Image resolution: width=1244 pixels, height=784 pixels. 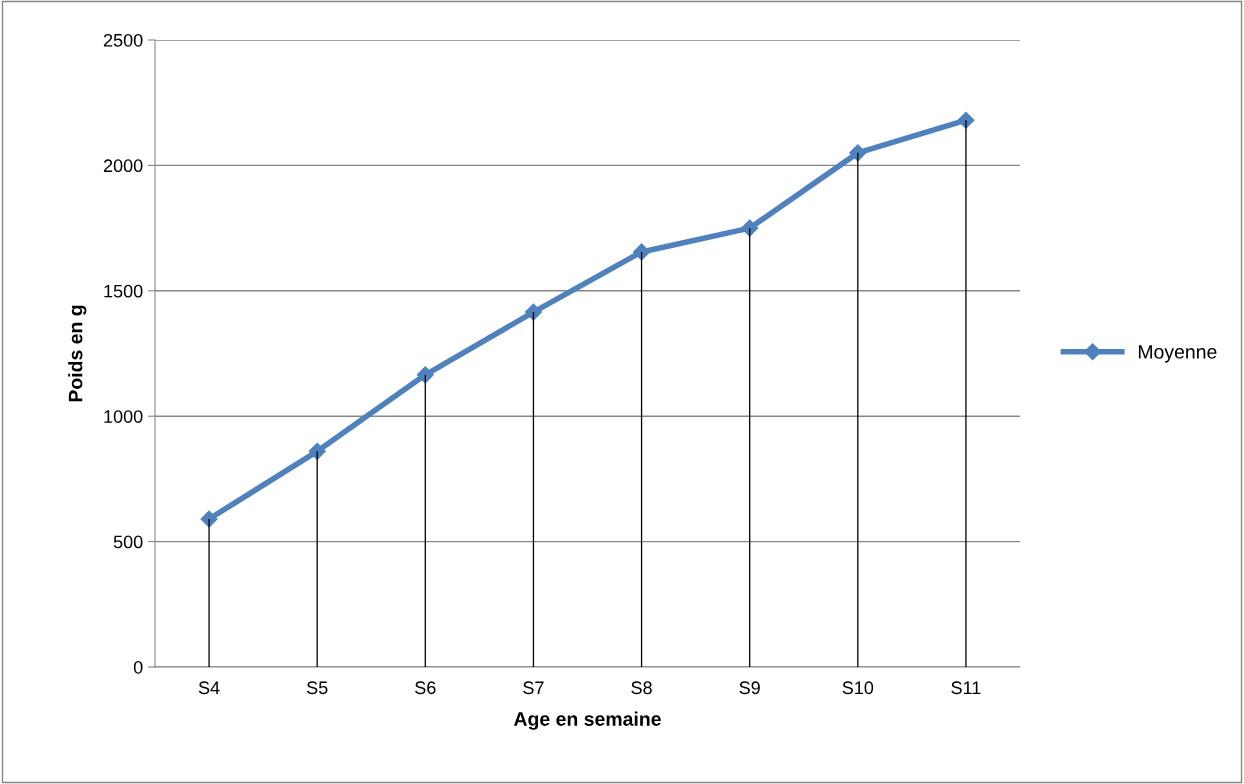 What do you see at coordinates (1177, 354) in the screenshot?
I see `legend-label: Moyenne` at bounding box center [1177, 354].